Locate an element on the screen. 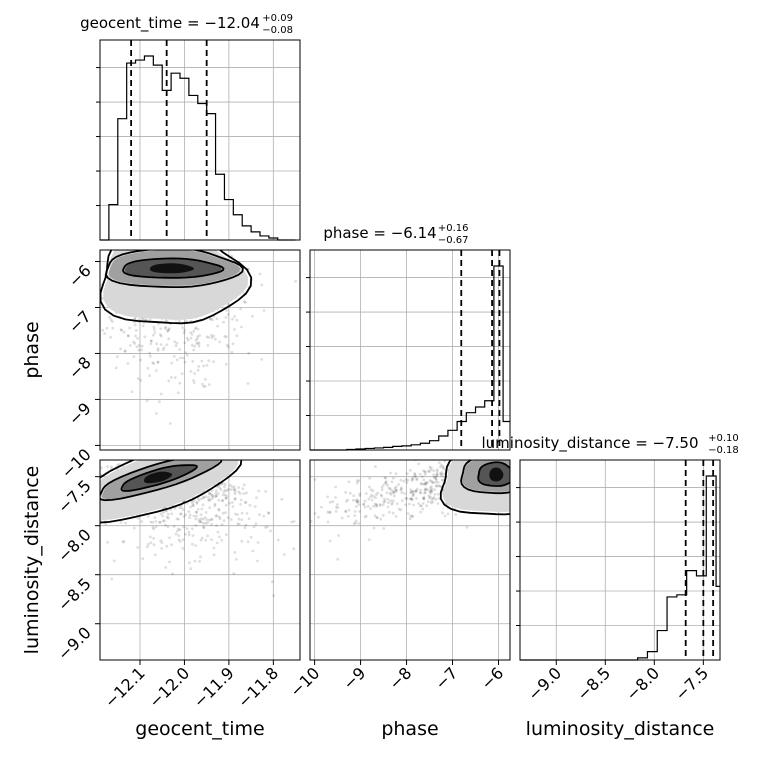 The height and width of the screenshot is (760, 760). xtick-label-phase: −6 is located at coordinates (492, 678).